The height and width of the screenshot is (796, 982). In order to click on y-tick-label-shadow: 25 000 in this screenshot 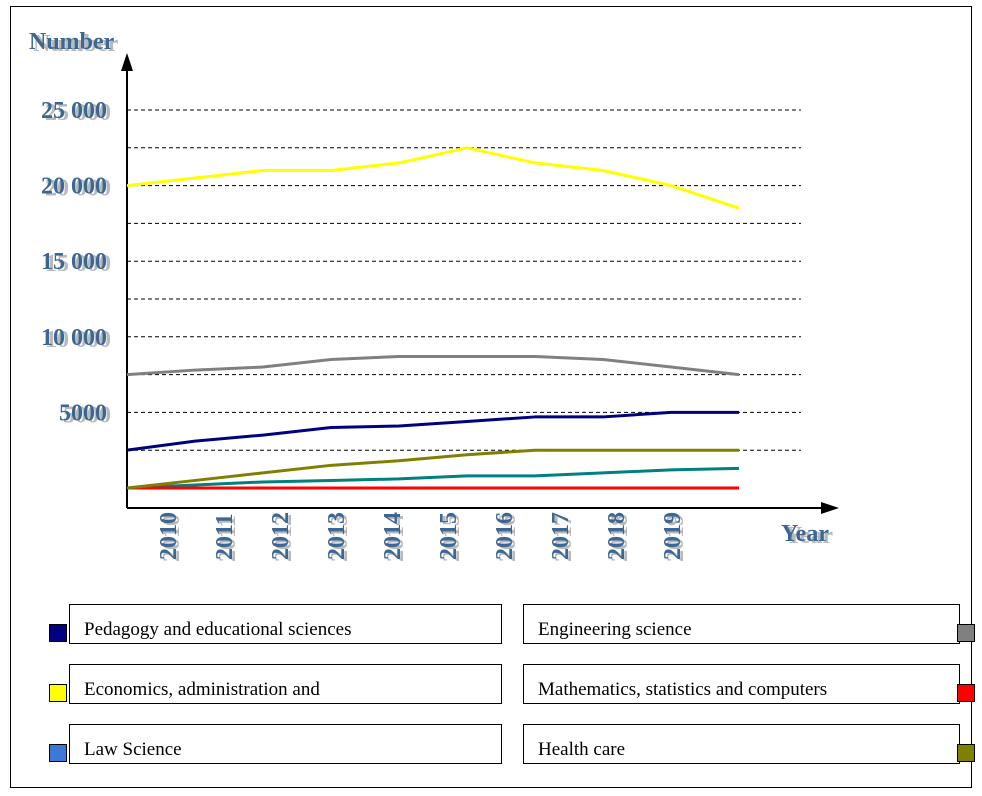, I will do `click(78, 113)`.